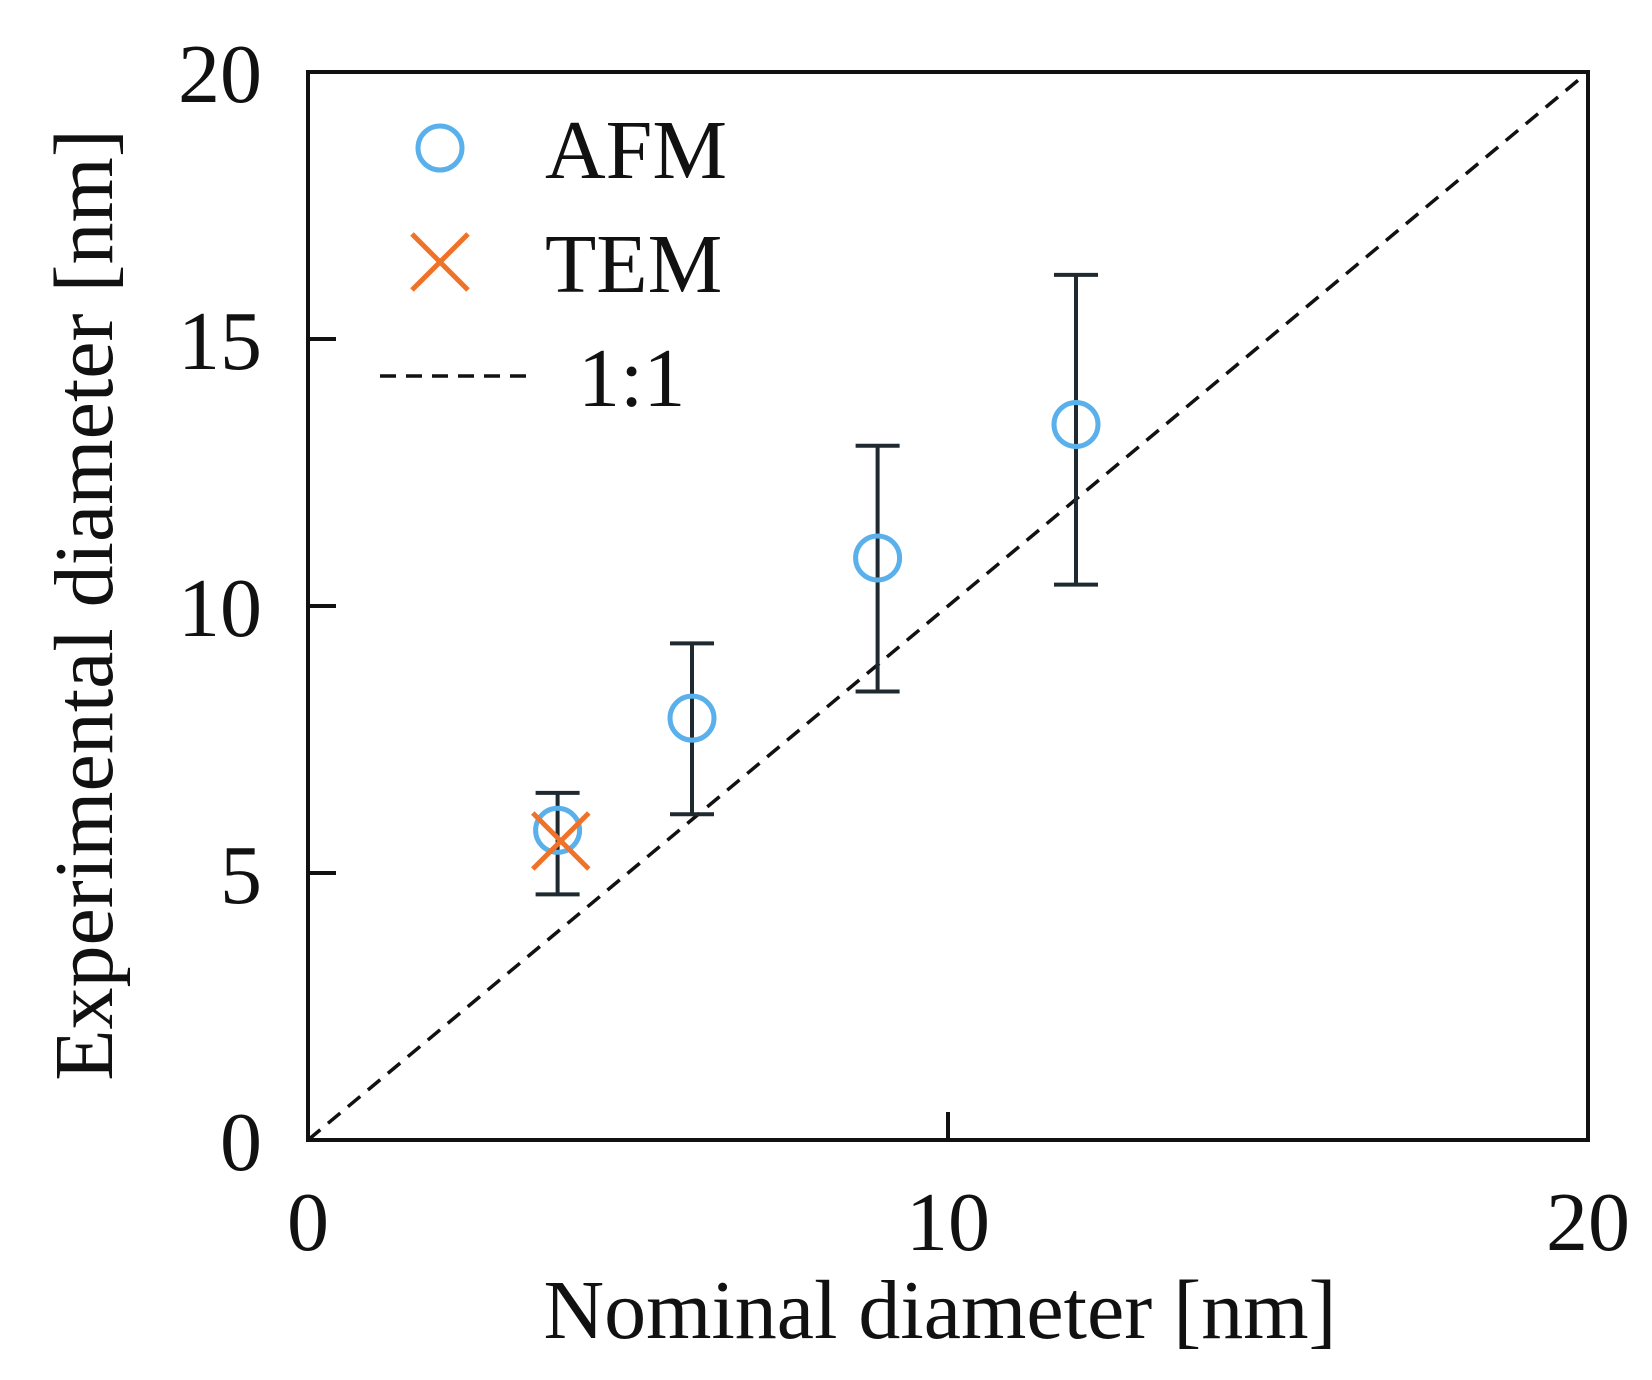  What do you see at coordinates (308, 1222) in the screenshot?
I see `x-tick-label: 0` at bounding box center [308, 1222].